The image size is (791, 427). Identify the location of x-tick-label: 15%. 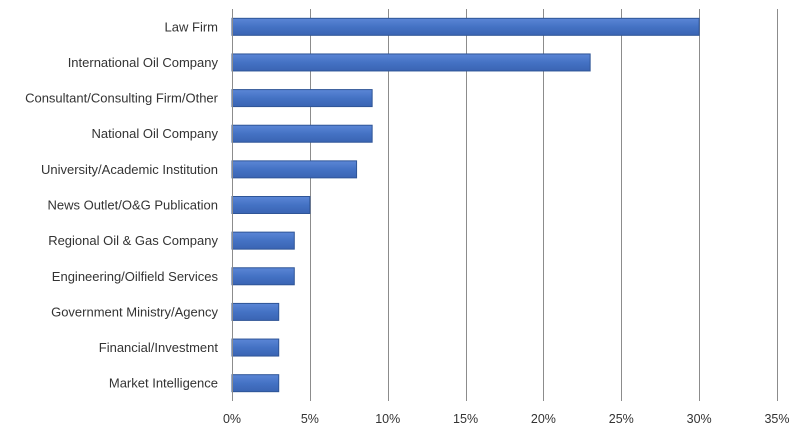
(465, 419).